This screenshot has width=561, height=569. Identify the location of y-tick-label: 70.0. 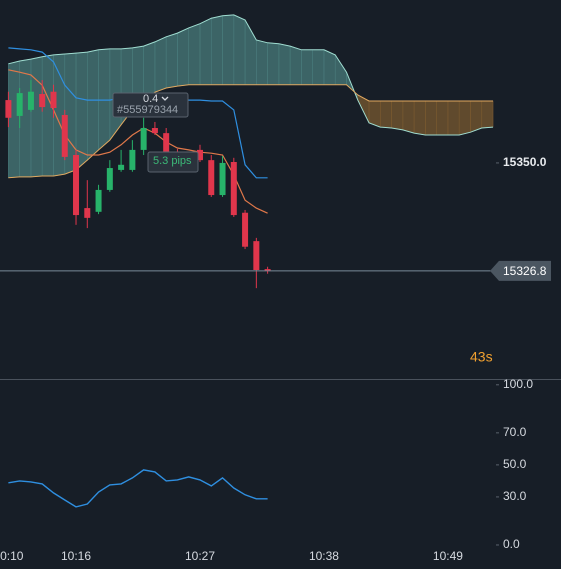
(515, 432).